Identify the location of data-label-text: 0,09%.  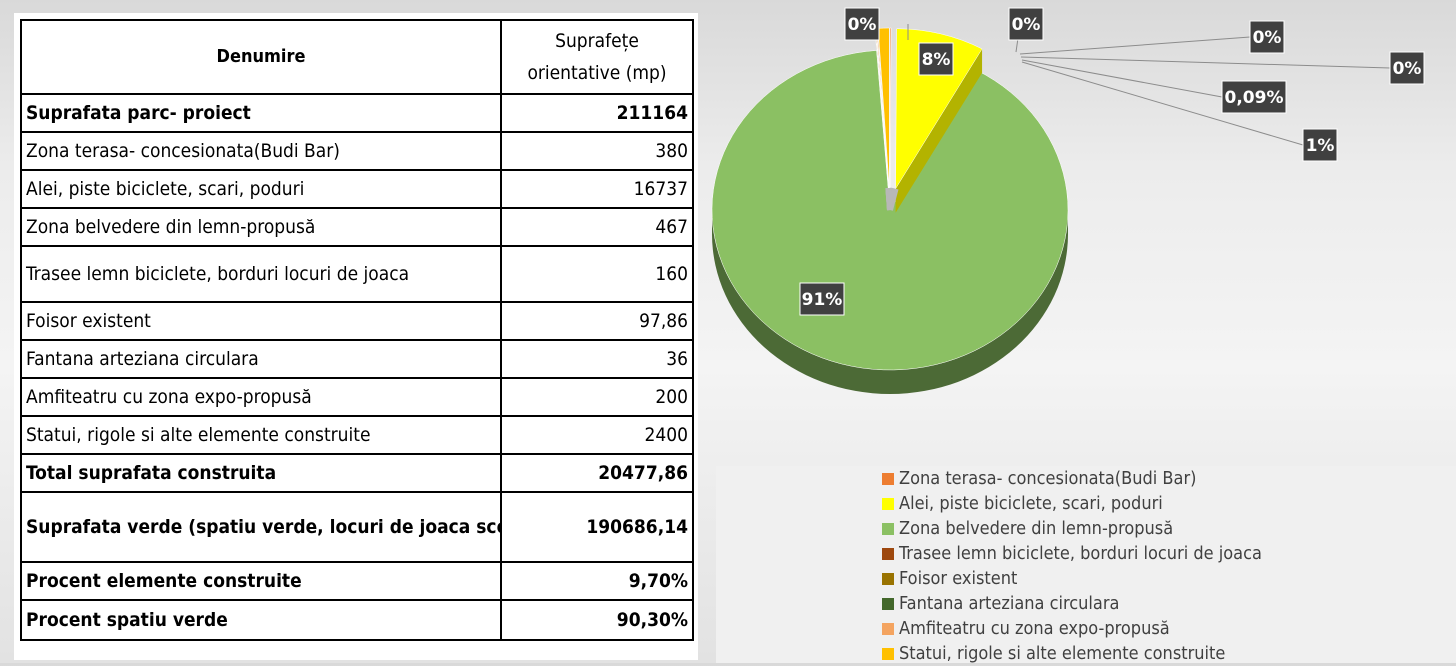
(1254, 98).